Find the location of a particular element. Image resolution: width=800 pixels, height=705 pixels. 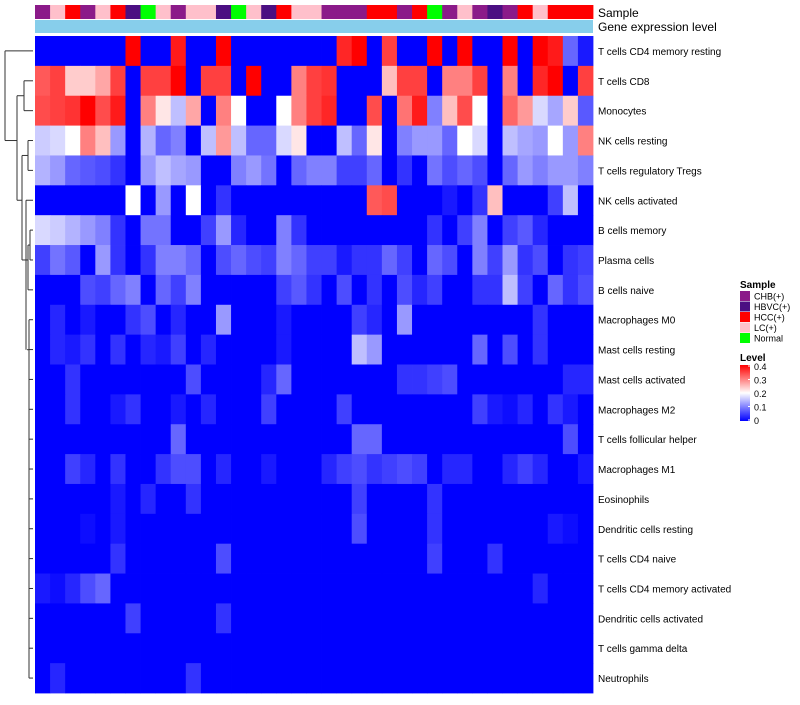

row-label: Macrophages M2 is located at coordinates (637, 410).